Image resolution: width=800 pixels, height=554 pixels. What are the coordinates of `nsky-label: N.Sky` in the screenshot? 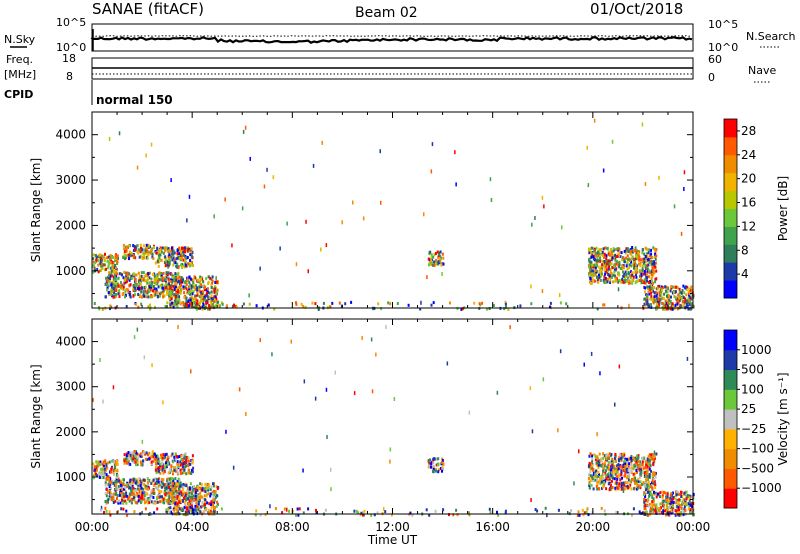 It's located at (20, 39).